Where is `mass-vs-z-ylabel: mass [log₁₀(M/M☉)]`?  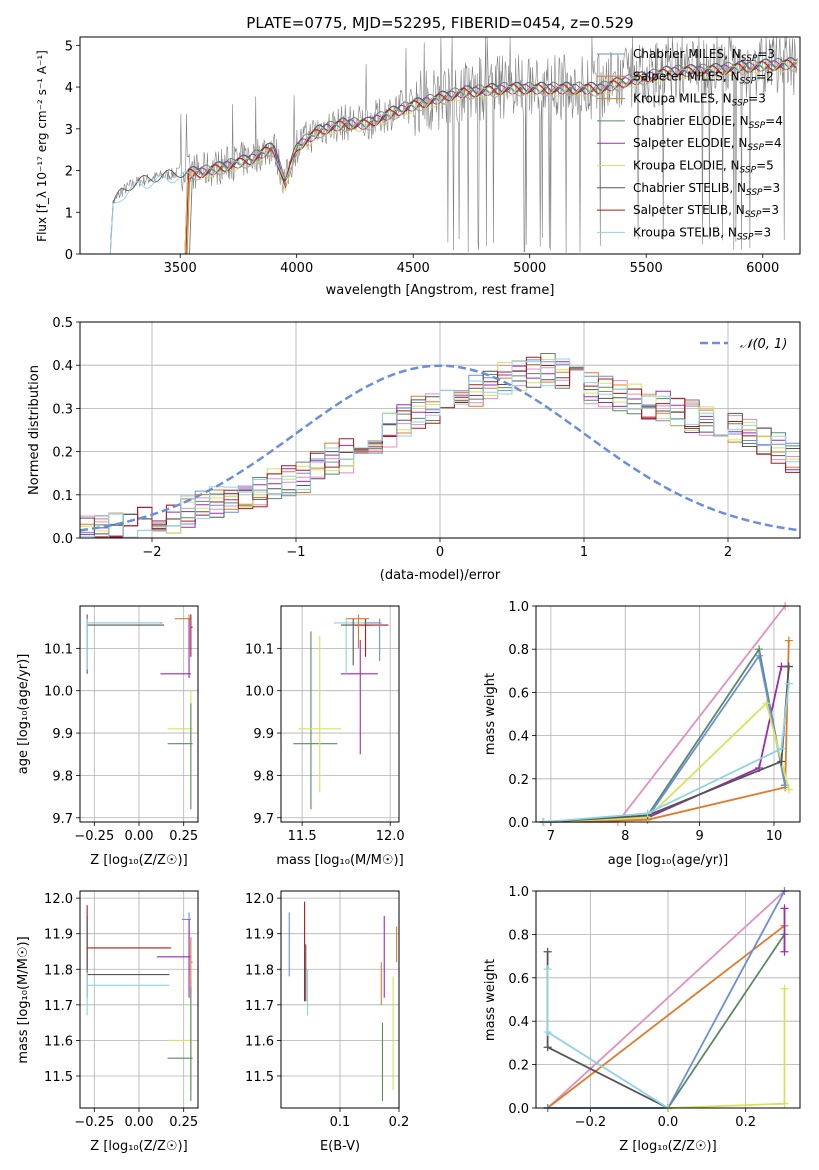 mass-vs-z-ylabel: mass [log₁₀(M/M☉)] is located at coordinates (23, 999).